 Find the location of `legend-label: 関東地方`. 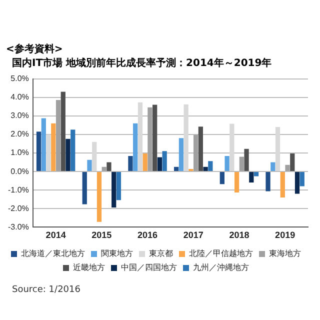

legend-label: 関東地方 is located at coordinates (117, 253).